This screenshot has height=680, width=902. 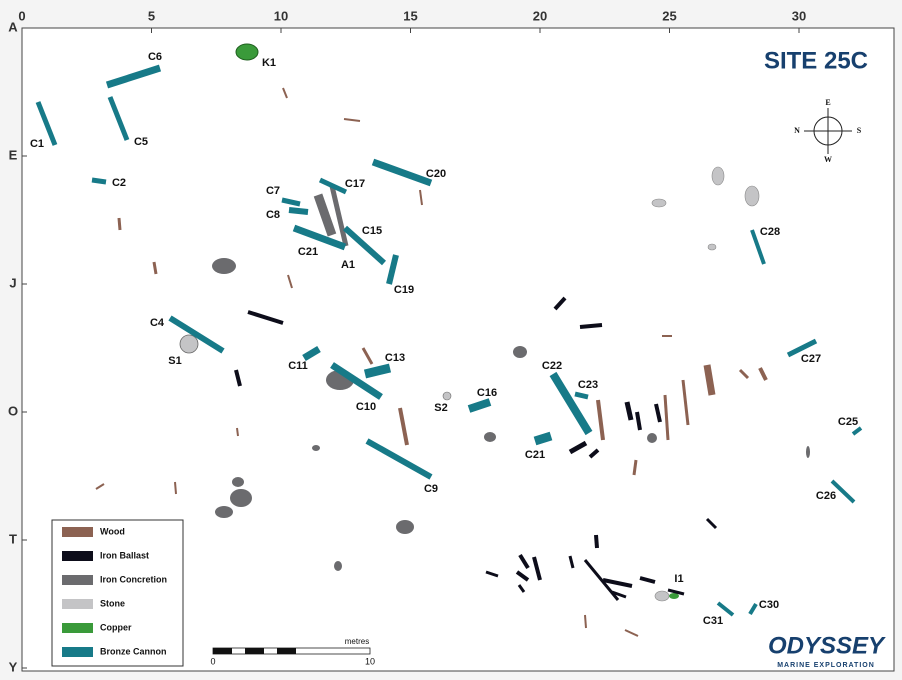 I want to click on feature-label: A1, so click(x=348, y=265).